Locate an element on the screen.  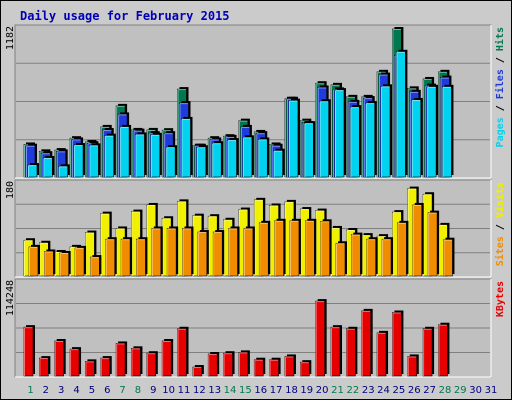
hits-legend-label: Hits is located at coordinates (500, 39).